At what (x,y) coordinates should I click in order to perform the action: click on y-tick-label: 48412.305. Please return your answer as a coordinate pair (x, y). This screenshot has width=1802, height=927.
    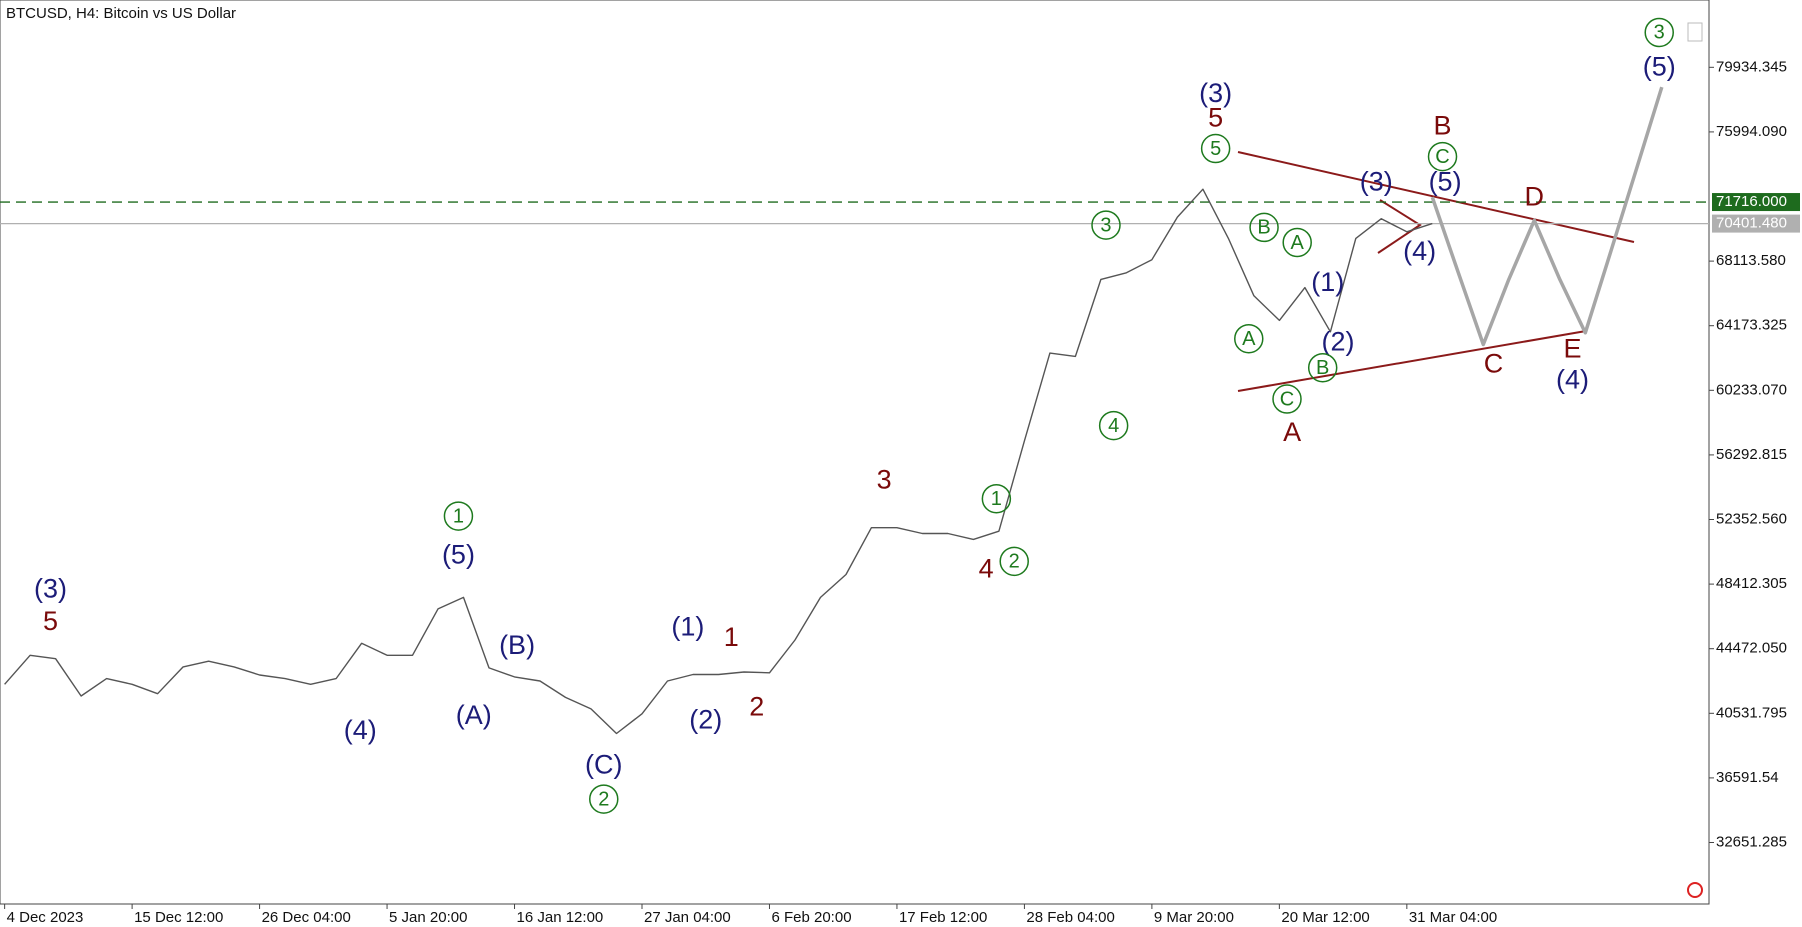
    Looking at the image, I should click on (1751, 583).